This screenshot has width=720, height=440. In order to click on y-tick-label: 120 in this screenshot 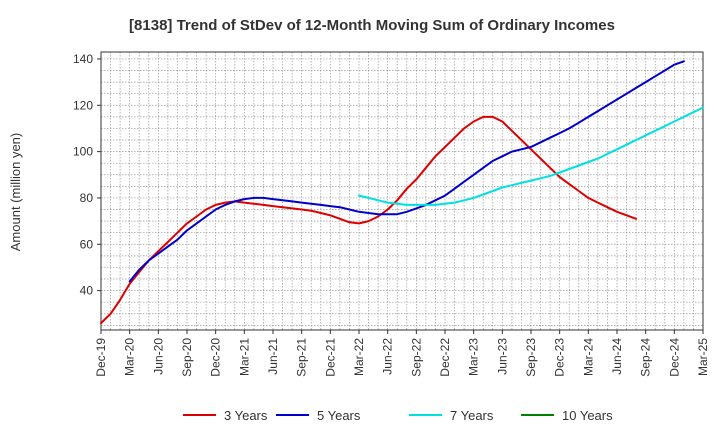, I will do `click(83, 105)`.